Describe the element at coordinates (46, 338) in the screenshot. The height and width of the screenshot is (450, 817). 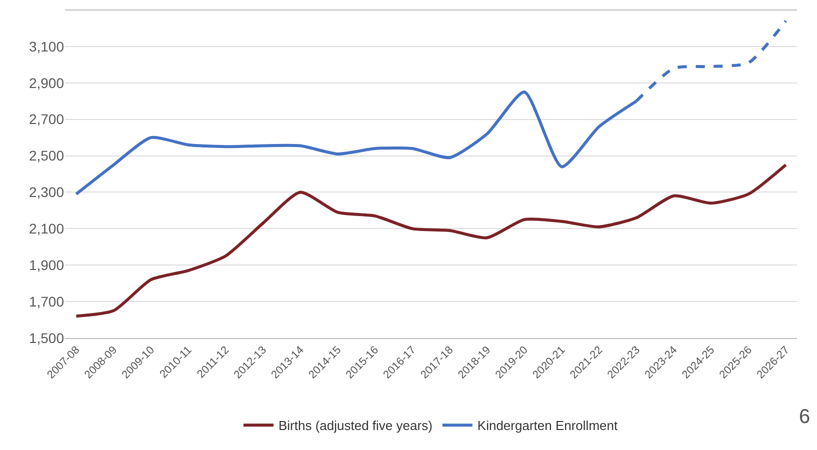
I see `y-tick-label: 1,500` at that location.